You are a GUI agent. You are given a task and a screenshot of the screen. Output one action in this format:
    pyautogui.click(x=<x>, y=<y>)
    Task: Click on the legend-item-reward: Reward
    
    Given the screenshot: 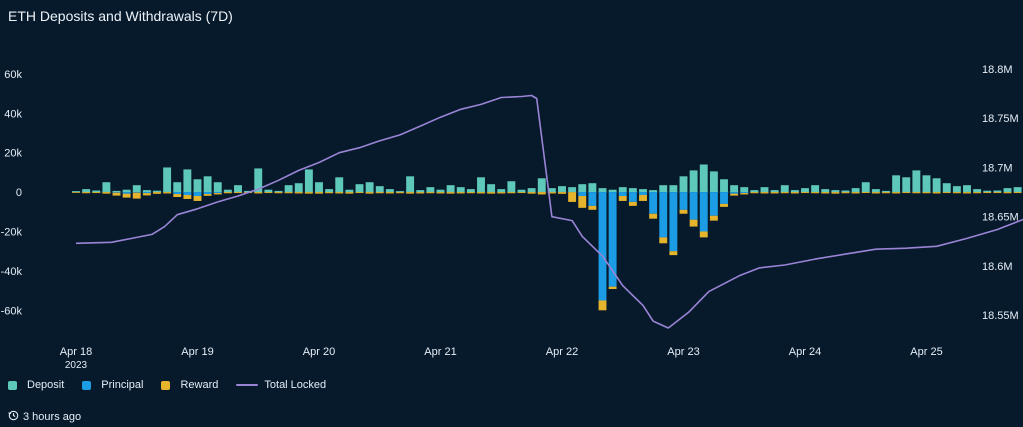 What is the action you would take?
    pyautogui.click(x=189, y=385)
    